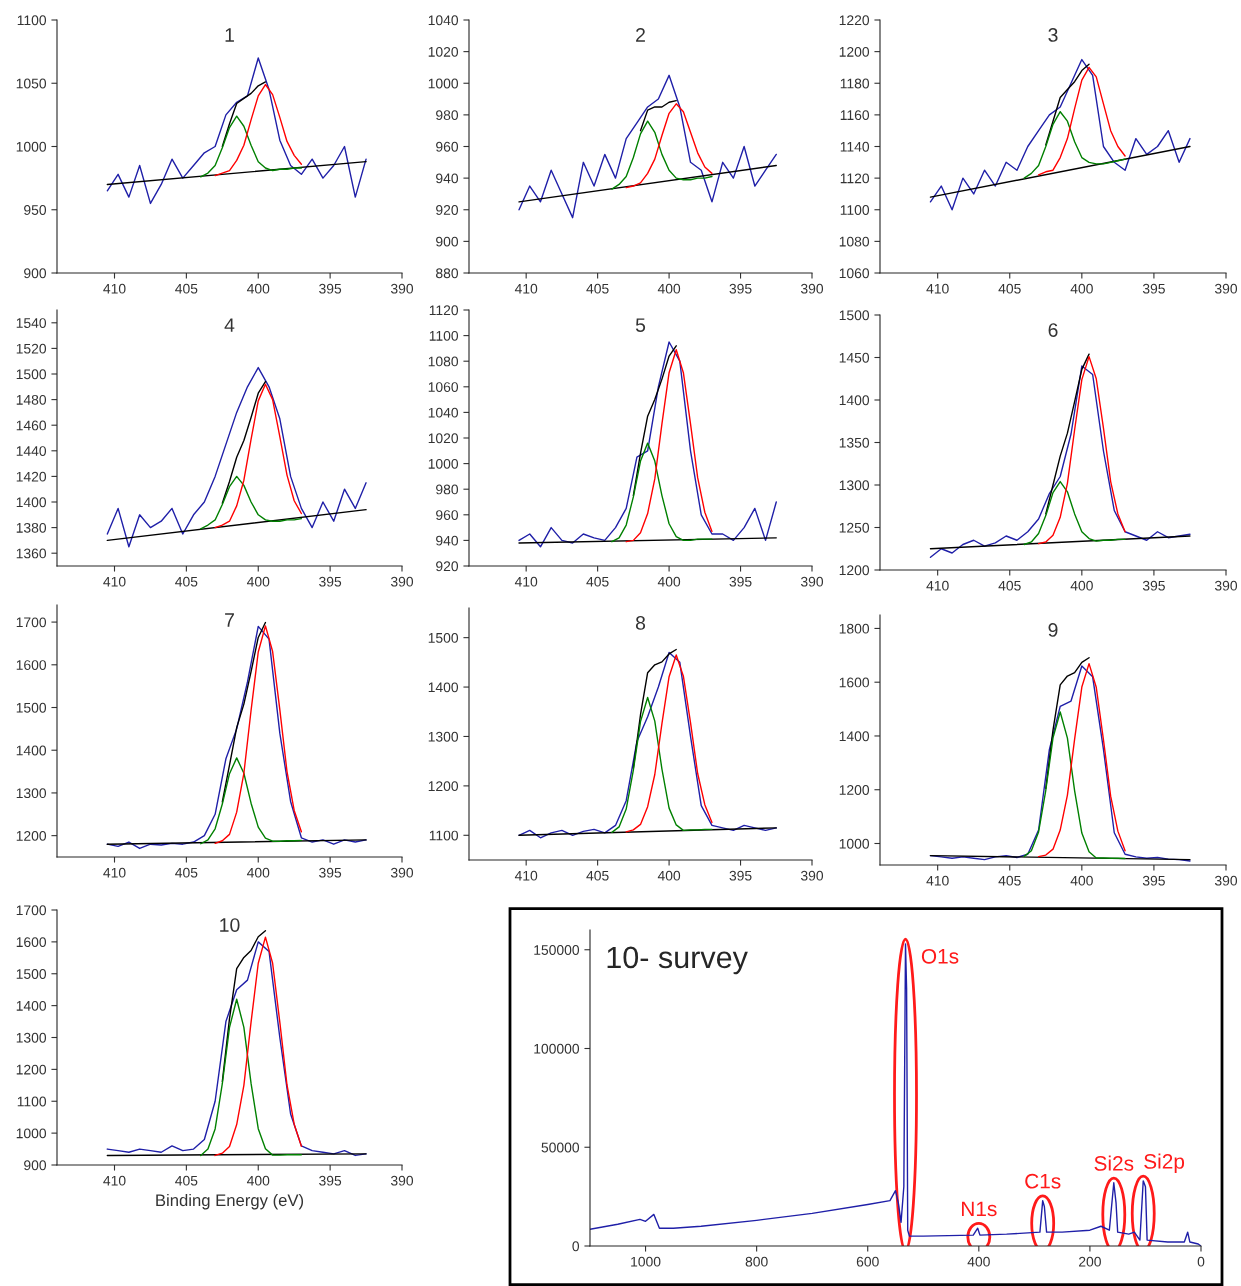 The image size is (1241, 1286). Describe the element at coordinates (447, 146) in the screenshot. I see `y-tick-label: 960` at that location.